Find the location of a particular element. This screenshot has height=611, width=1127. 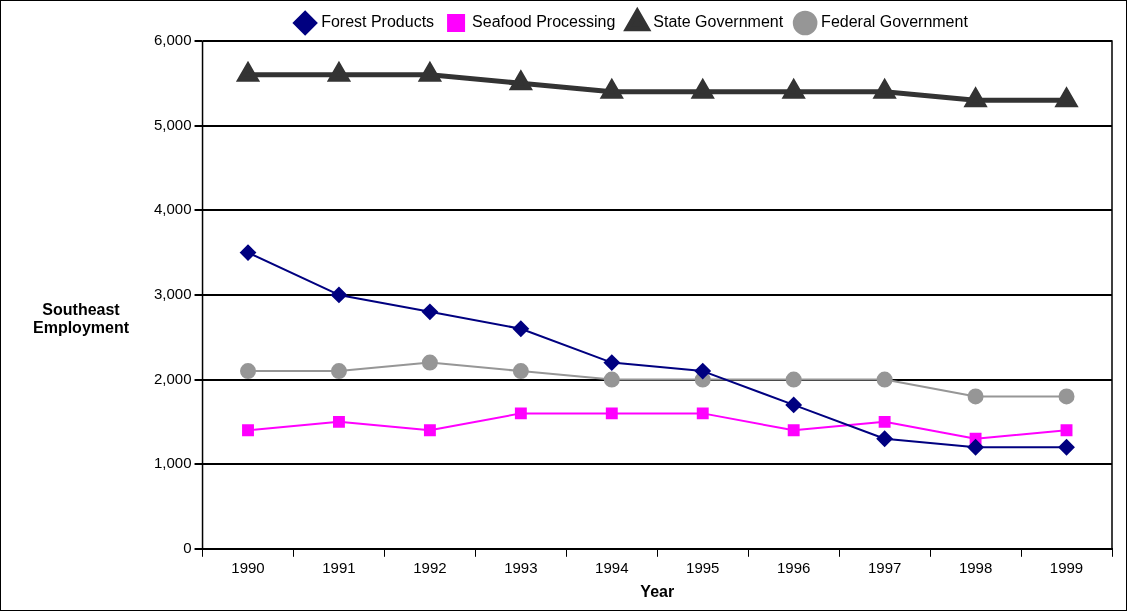

x-axis-title: Year is located at coordinates (657, 591).